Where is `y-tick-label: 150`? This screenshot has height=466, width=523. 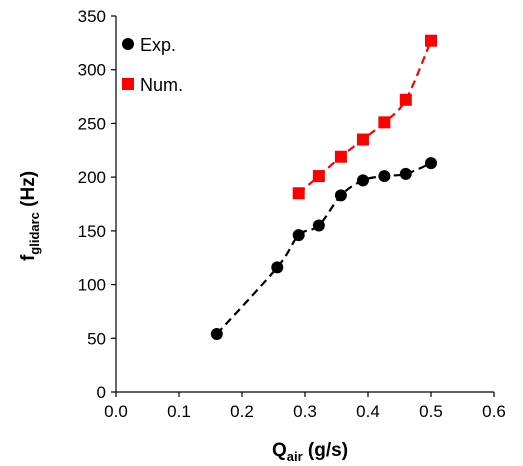
y-tick-label: 150 is located at coordinates (92, 231).